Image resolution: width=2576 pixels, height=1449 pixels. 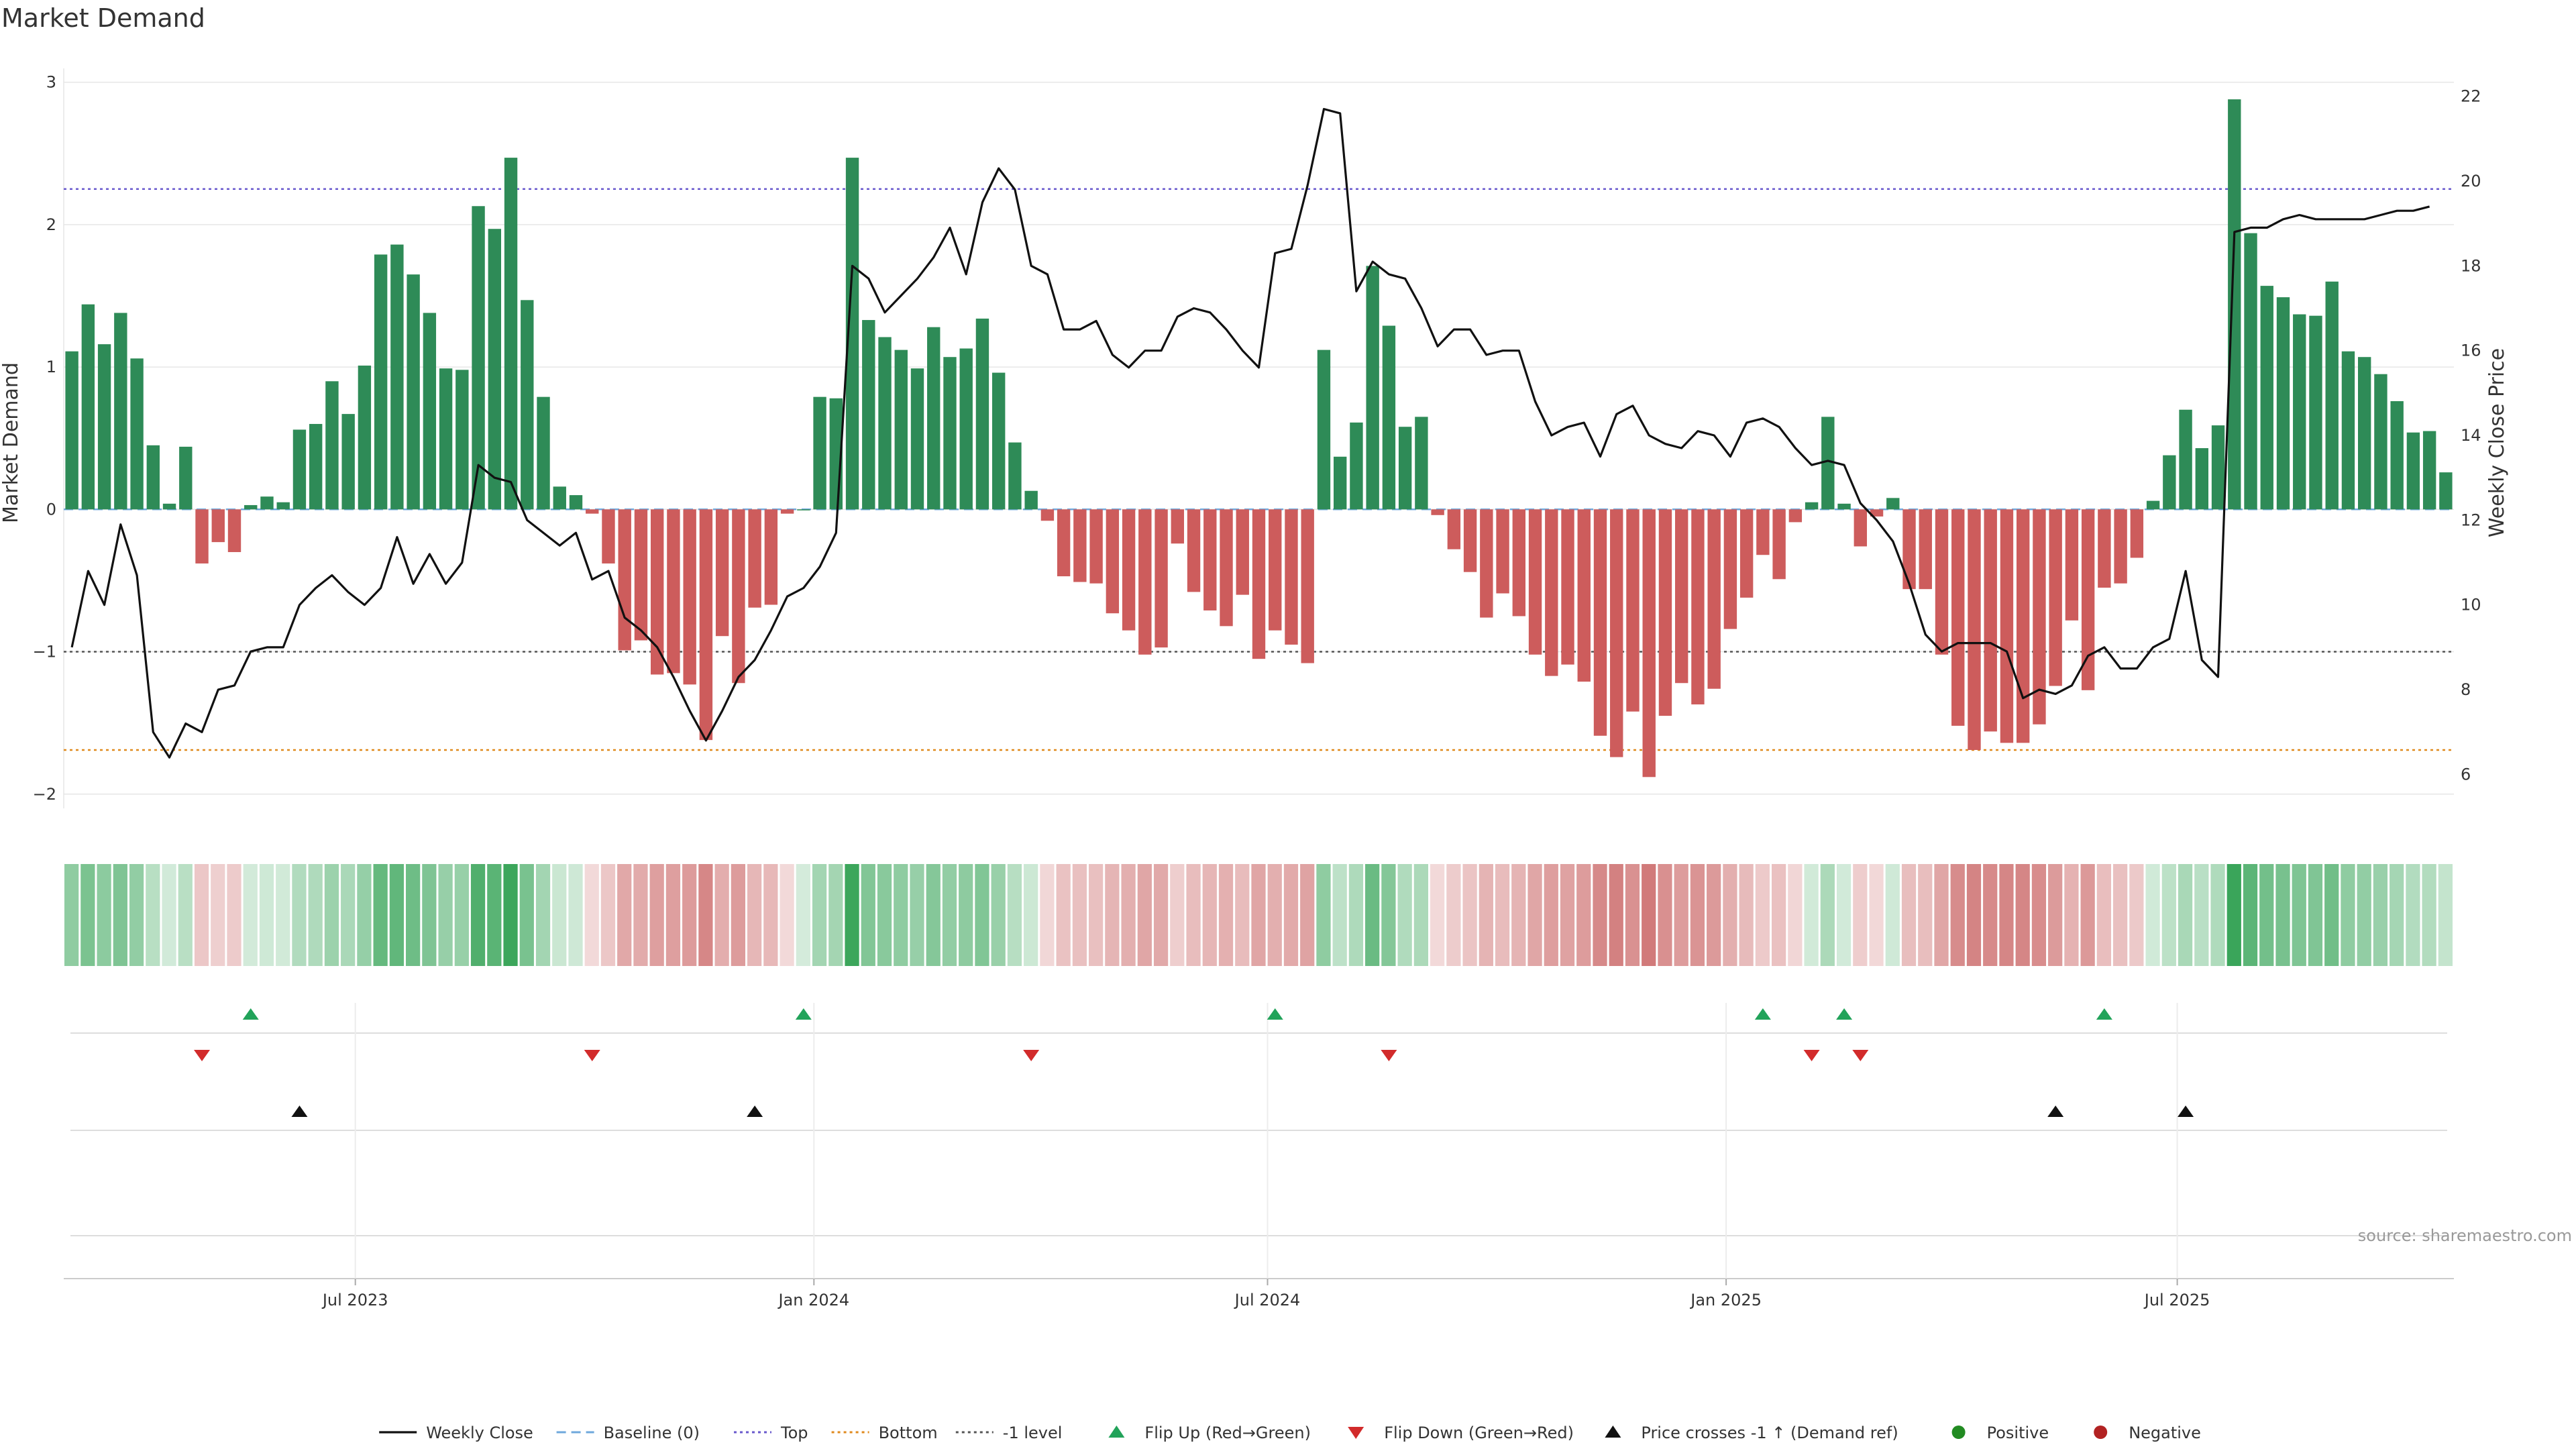 I want to click on y2-tick-label: 14, so click(x=2471, y=435).